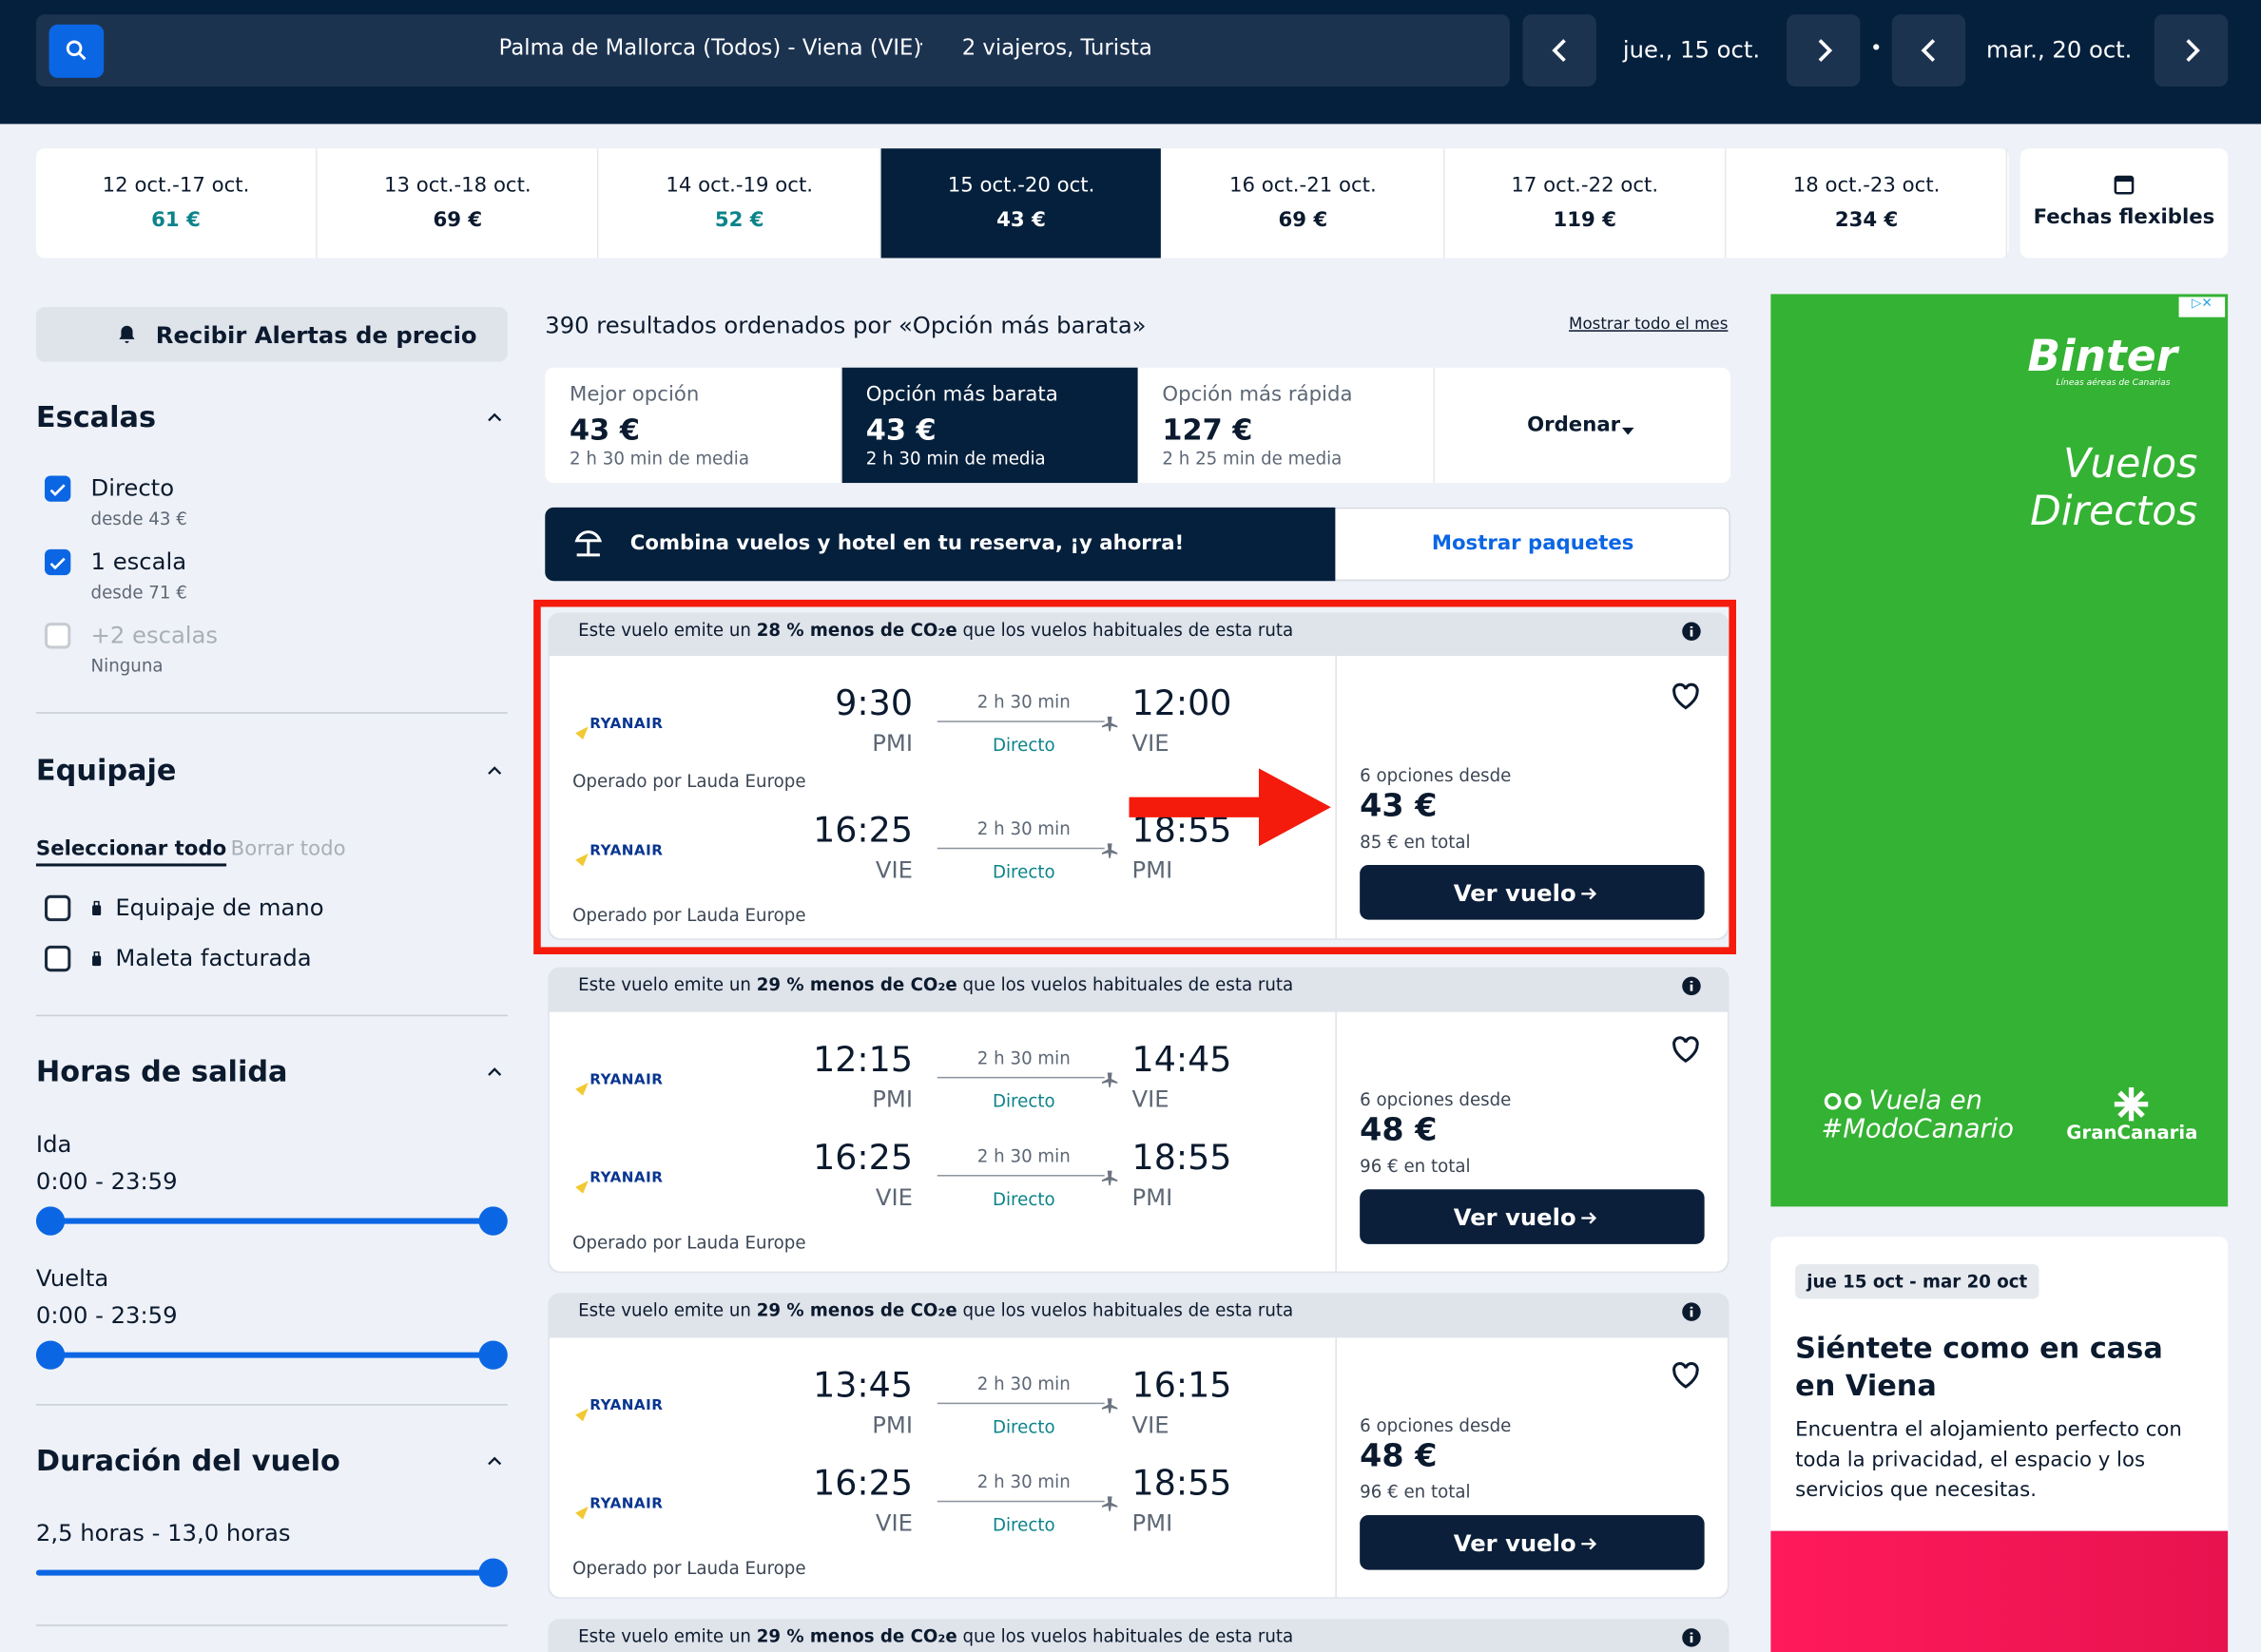  I want to click on airline-logo-mark, so click(582, 1085).